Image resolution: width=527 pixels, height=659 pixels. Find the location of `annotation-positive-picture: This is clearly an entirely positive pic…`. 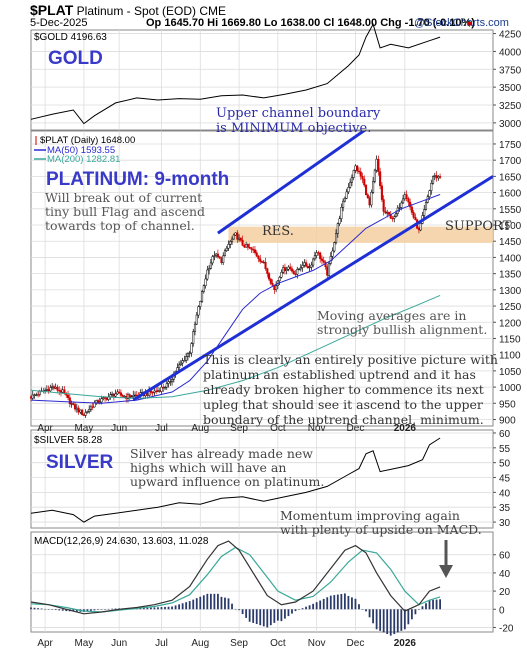

annotation-positive-picture: This is clearly an entirely positive pic… is located at coordinates (350, 359).